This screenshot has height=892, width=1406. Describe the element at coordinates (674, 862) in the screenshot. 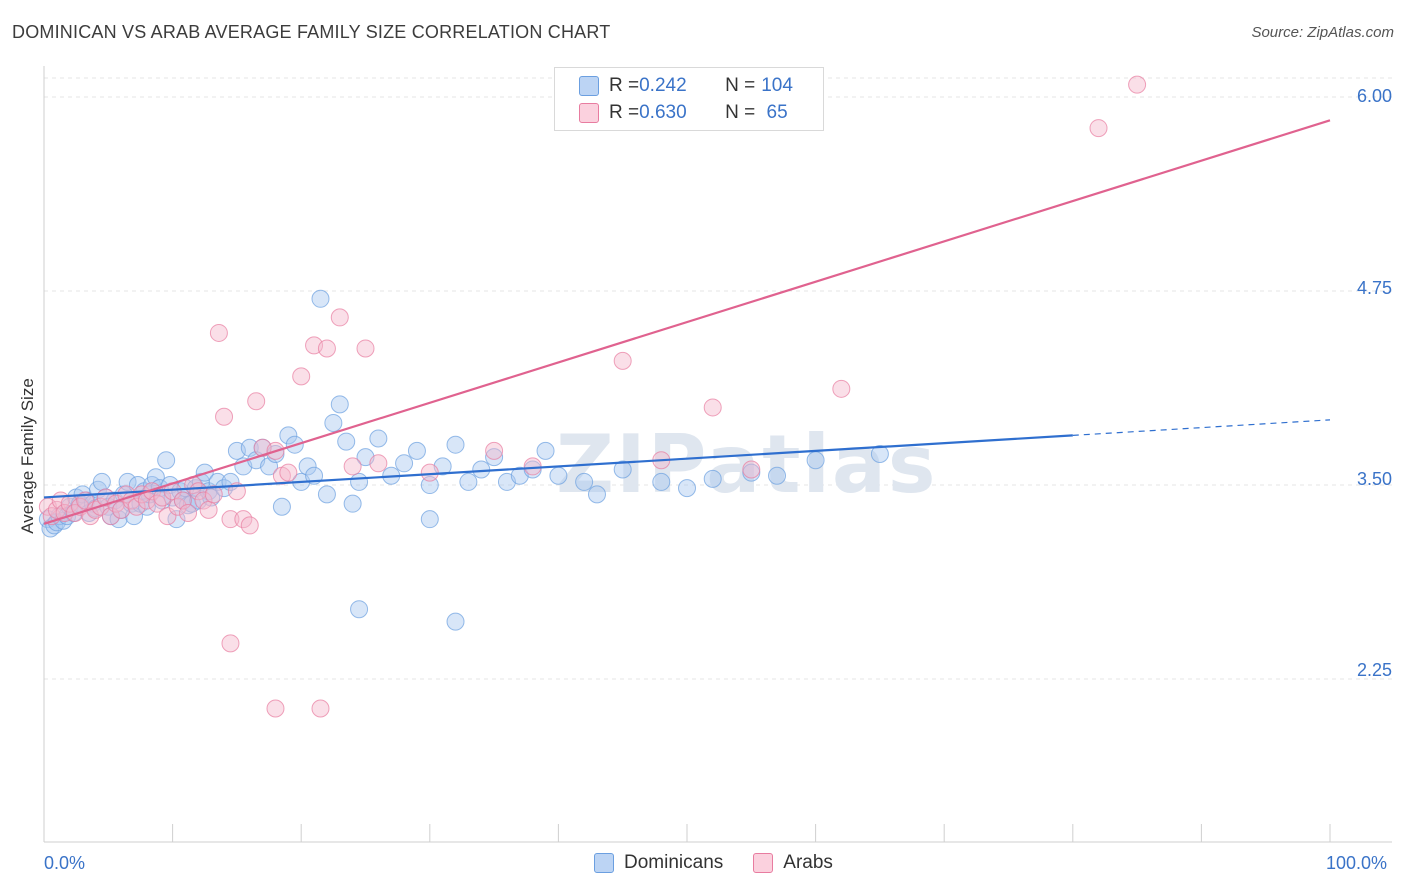

I see `legend-label: Dominicans` at that location.